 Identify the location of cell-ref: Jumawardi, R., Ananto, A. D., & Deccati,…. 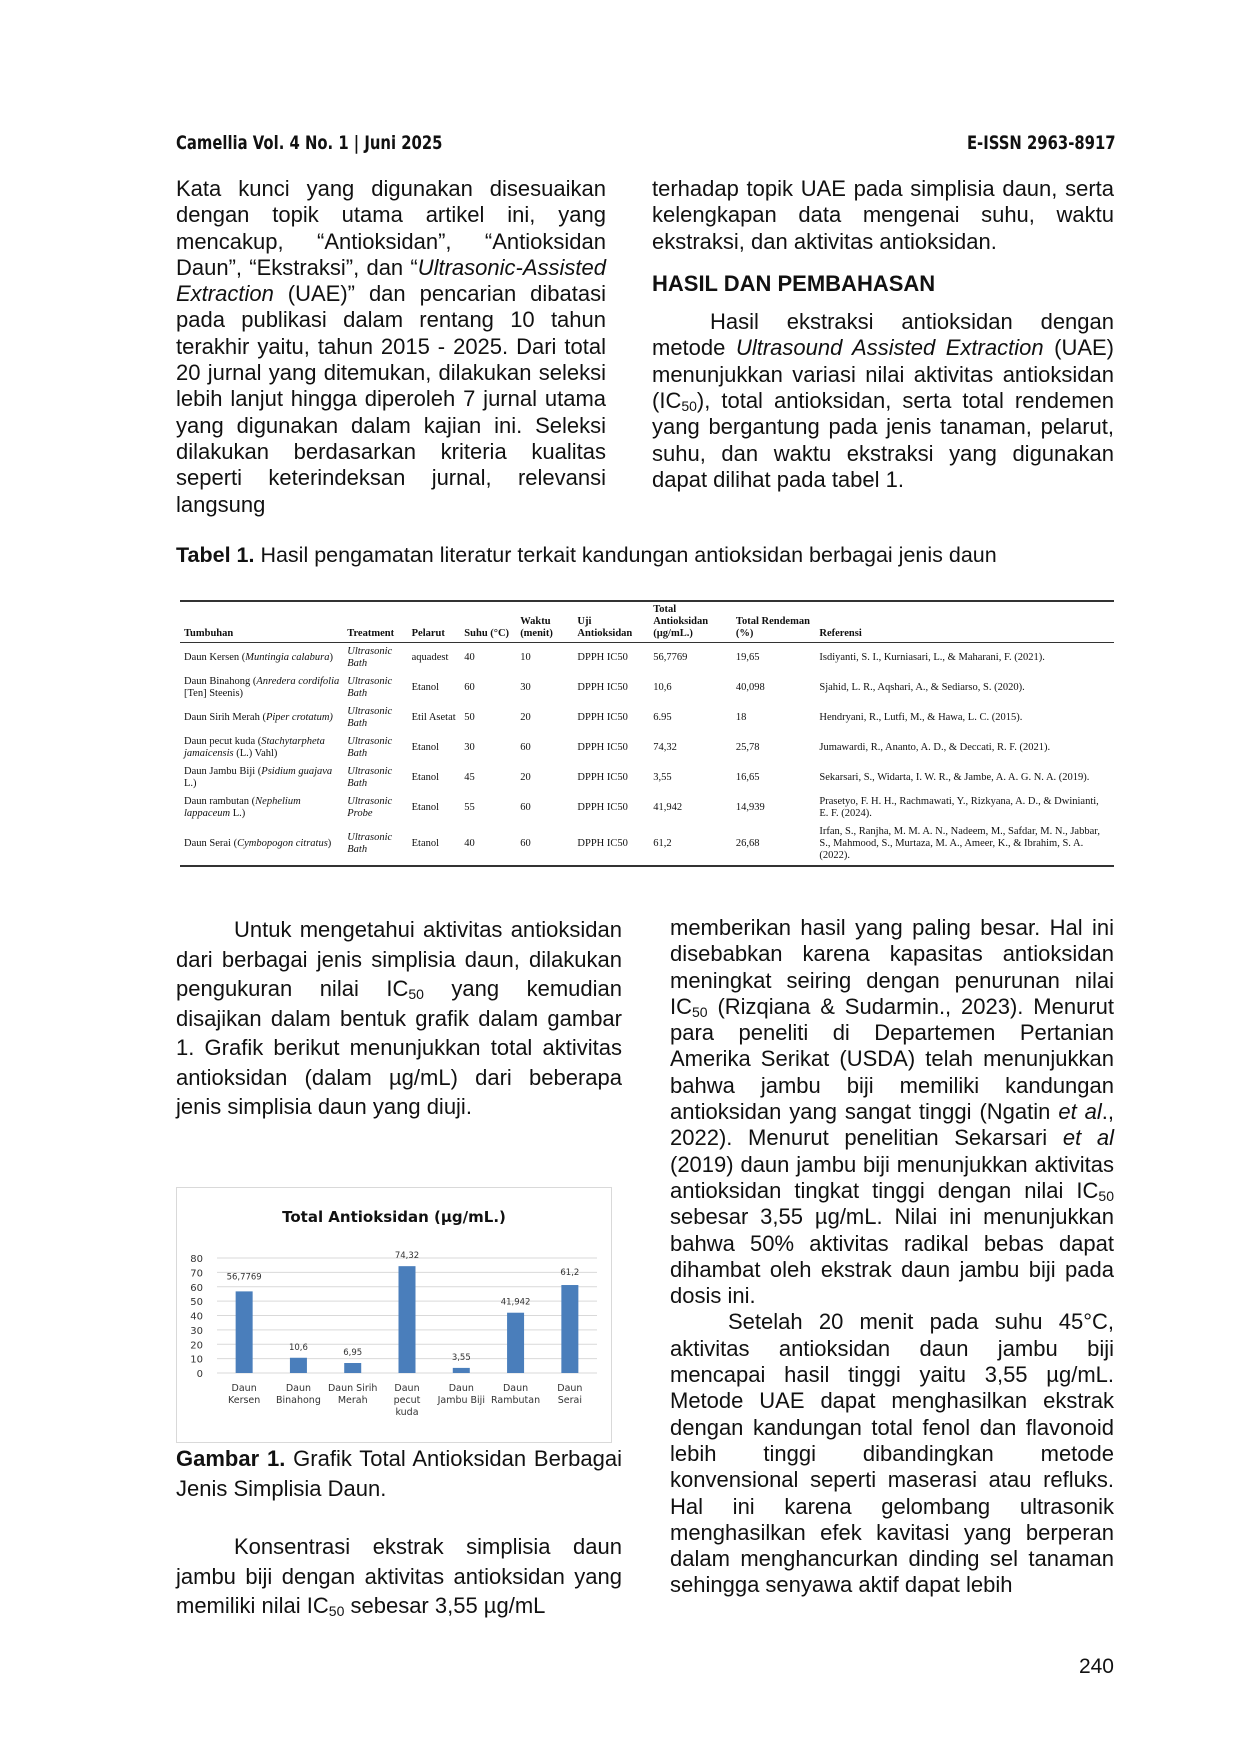
(935, 747).